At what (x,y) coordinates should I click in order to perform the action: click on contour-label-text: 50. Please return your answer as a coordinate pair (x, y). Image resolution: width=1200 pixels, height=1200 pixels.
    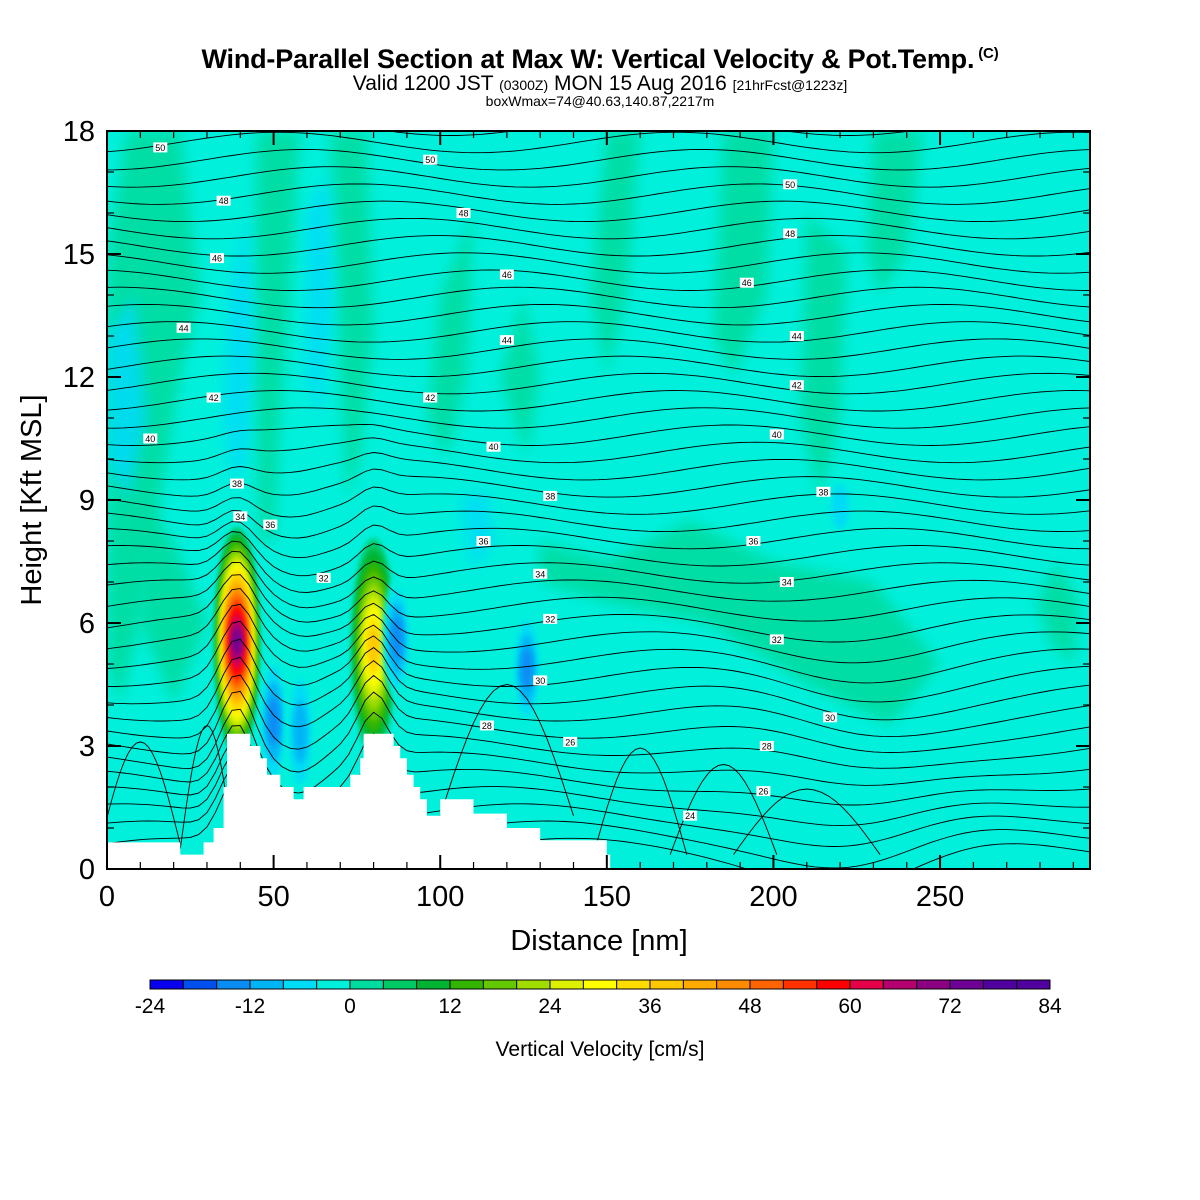
    Looking at the image, I should click on (790, 185).